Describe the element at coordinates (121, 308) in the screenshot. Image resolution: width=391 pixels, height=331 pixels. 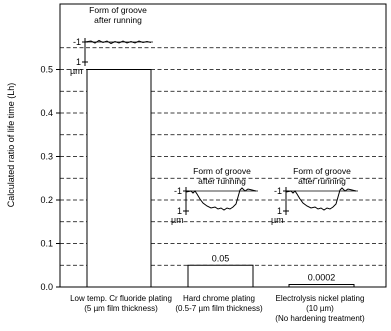
I see `category-label: (5 µm film thickness)` at that location.